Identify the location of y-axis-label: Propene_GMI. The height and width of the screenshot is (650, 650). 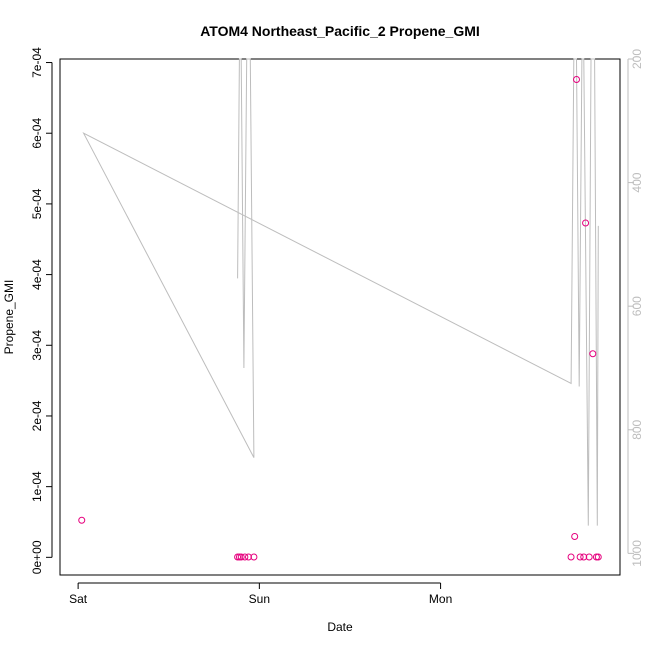
(9, 317).